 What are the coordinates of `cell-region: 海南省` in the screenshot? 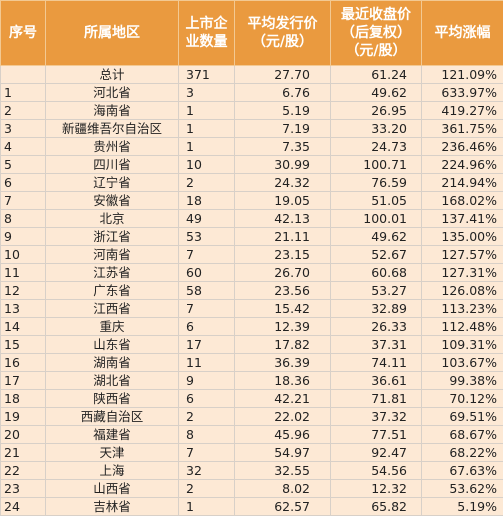 It's located at (112, 111).